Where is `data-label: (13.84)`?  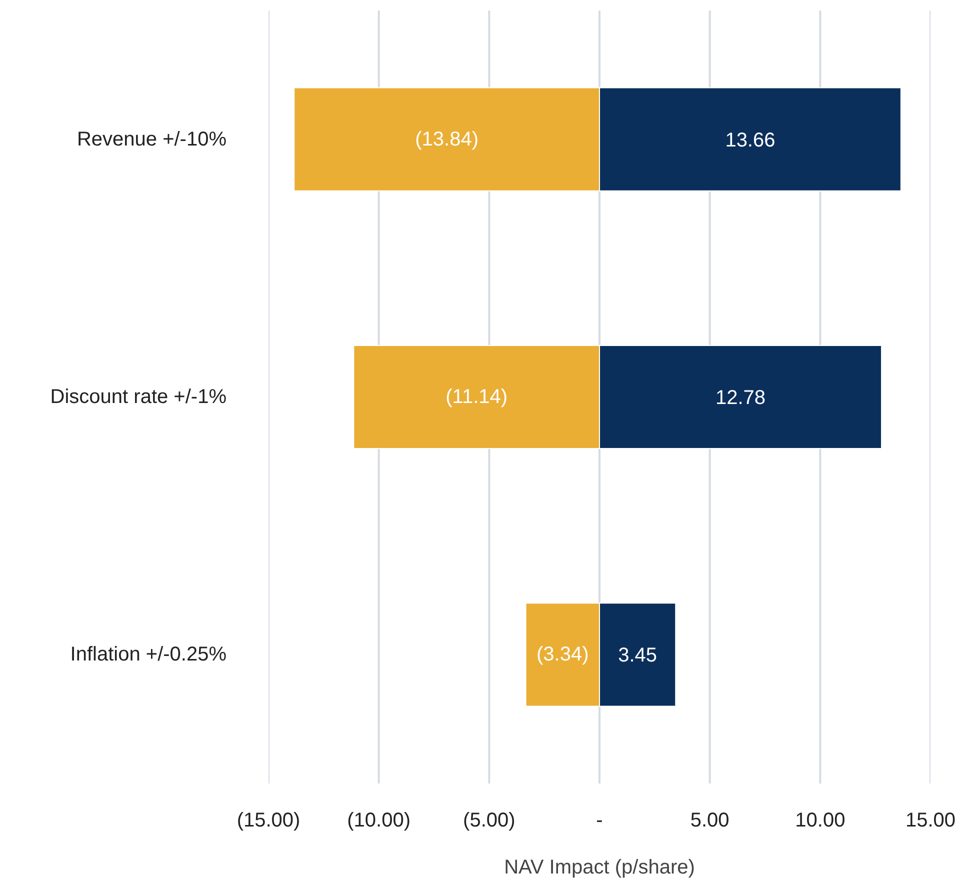 data-label: (13.84) is located at coordinates (446, 139).